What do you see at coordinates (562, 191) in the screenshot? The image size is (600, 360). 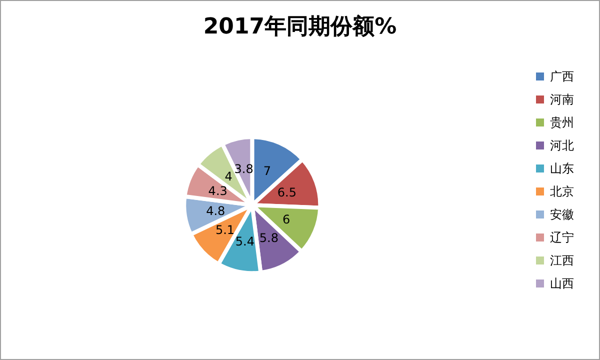 I see `legend-label: 北京` at bounding box center [562, 191].